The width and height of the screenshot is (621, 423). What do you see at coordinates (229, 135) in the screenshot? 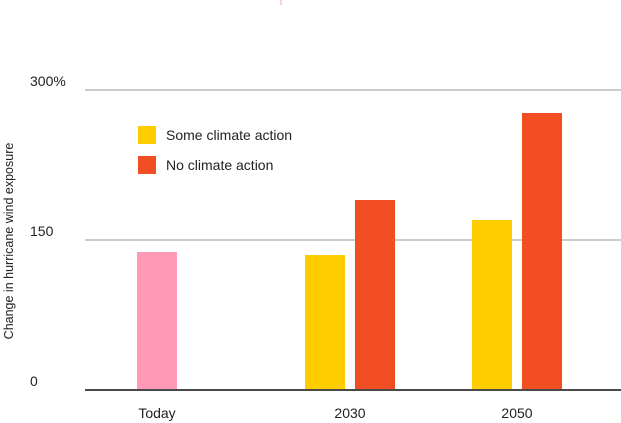
I see `legend-label: Some climate action` at bounding box center [229, 135].